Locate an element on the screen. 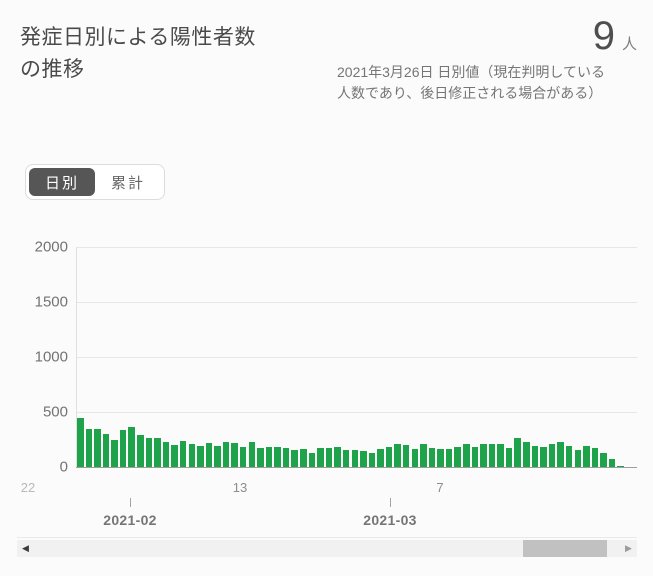  y-tick-label: 0 is located at coordinates (63, 467).